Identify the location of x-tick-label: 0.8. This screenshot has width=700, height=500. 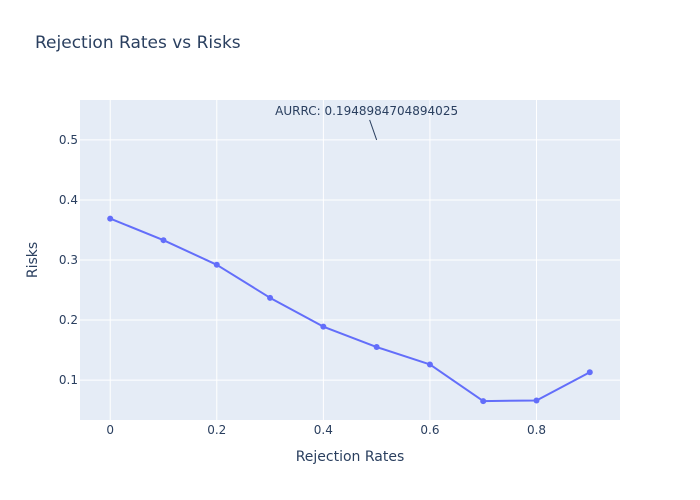
(536, 430).